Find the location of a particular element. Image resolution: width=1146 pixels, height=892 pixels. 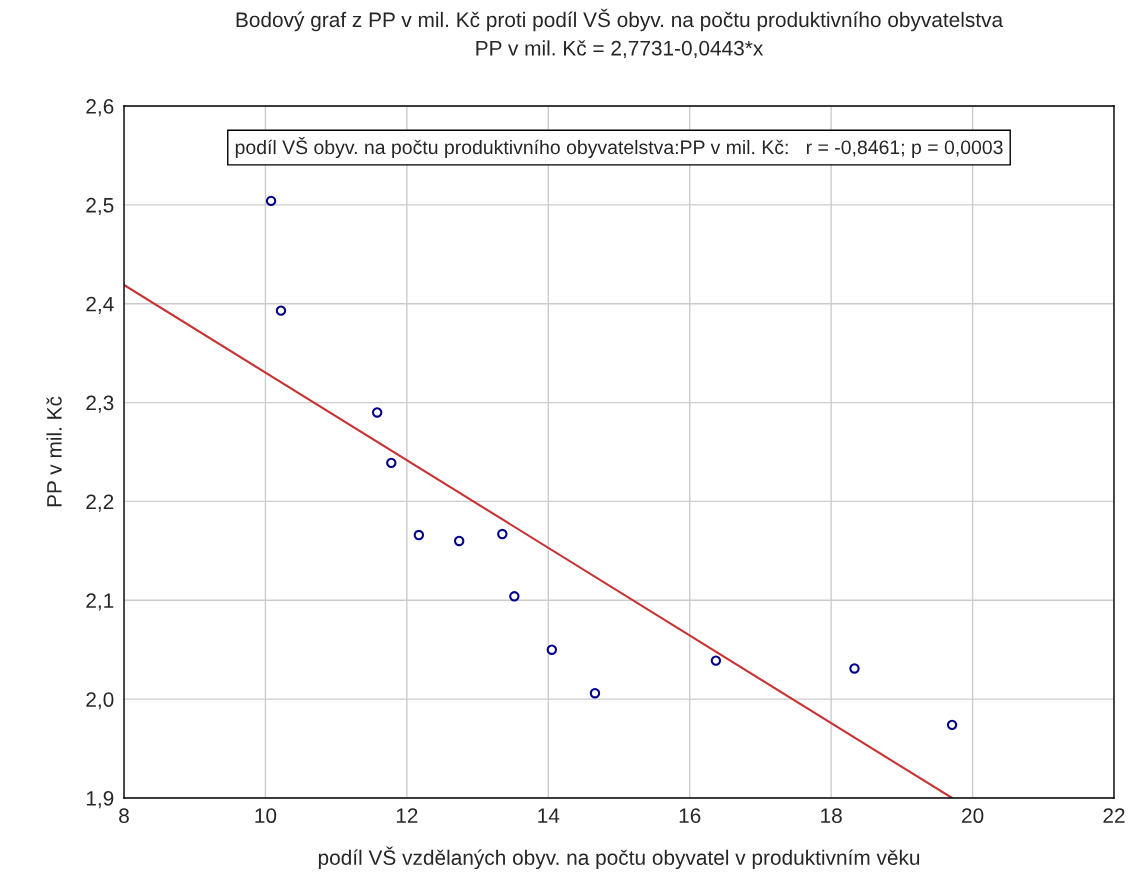

x-tick-label: 16 is located at coordinates (690, 816).